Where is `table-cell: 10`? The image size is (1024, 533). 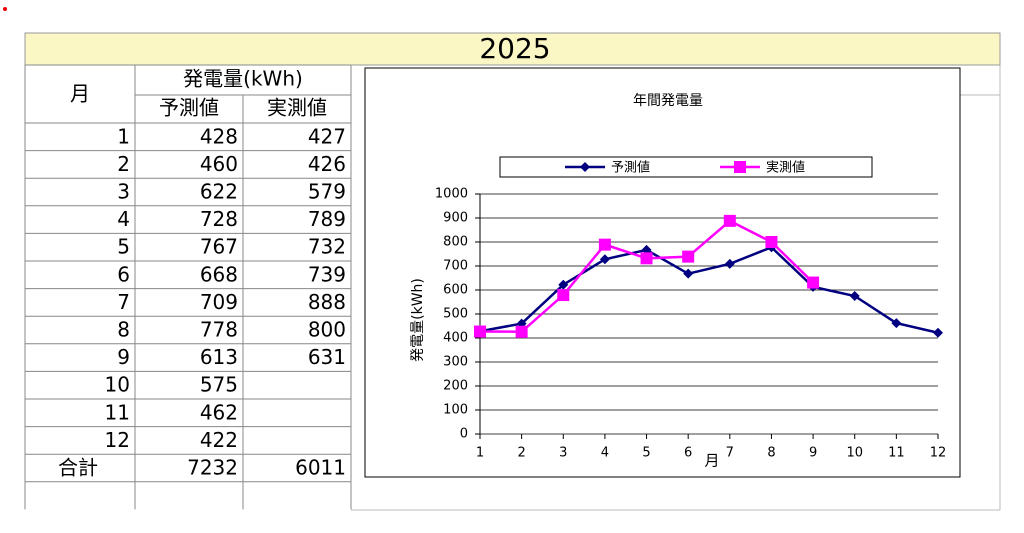
table-cell: 10 is located at coordinates (117, 385).